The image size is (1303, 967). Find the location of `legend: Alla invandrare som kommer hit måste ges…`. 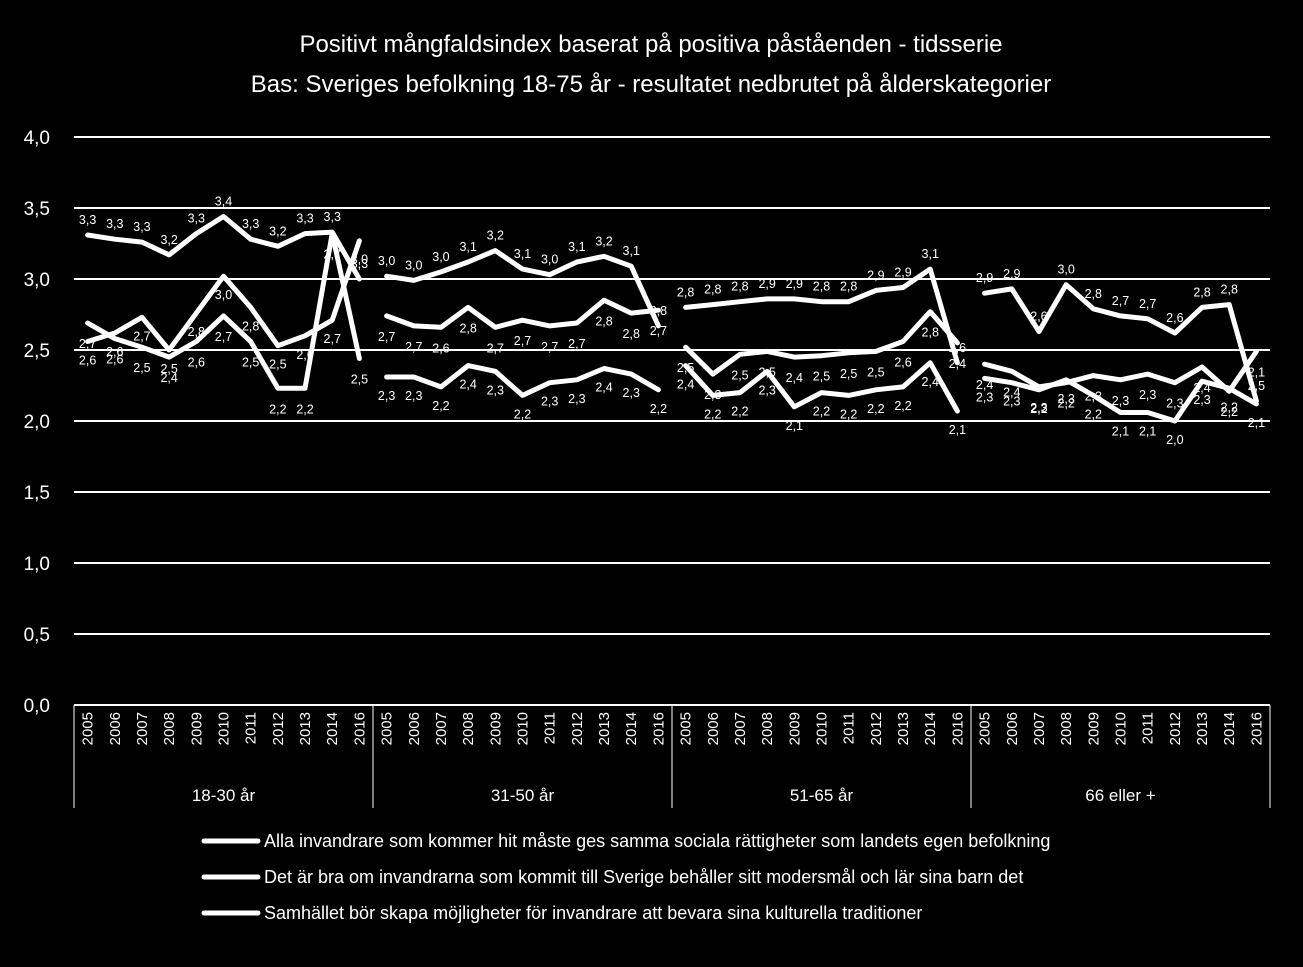

legend: Alla invandrare som kommer hit måste ges… is located at coordinates (625, 877).